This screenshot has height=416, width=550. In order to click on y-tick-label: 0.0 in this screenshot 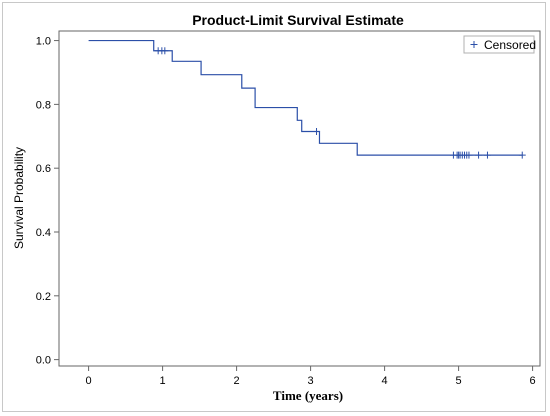, I will do `click(43, 361)`.